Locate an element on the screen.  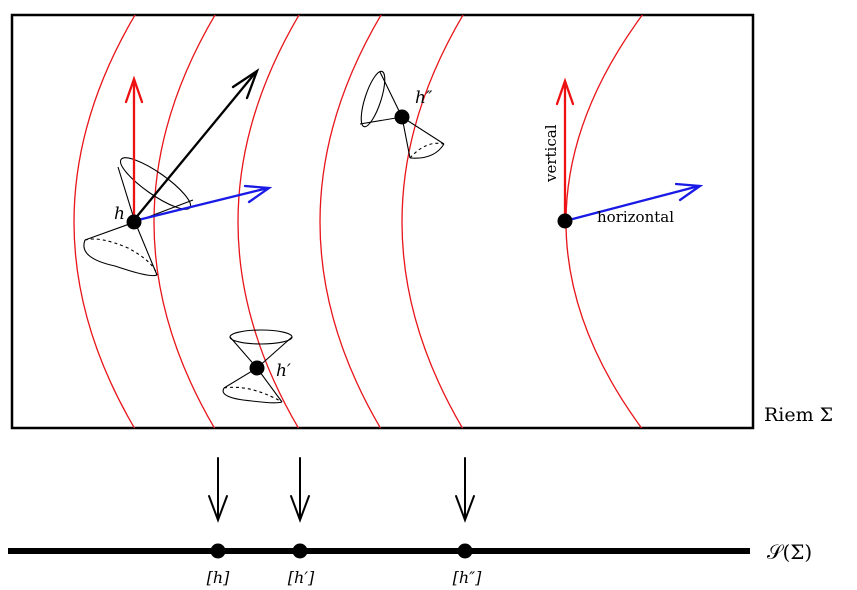
class-point-h is located at coordinates (218, 551).